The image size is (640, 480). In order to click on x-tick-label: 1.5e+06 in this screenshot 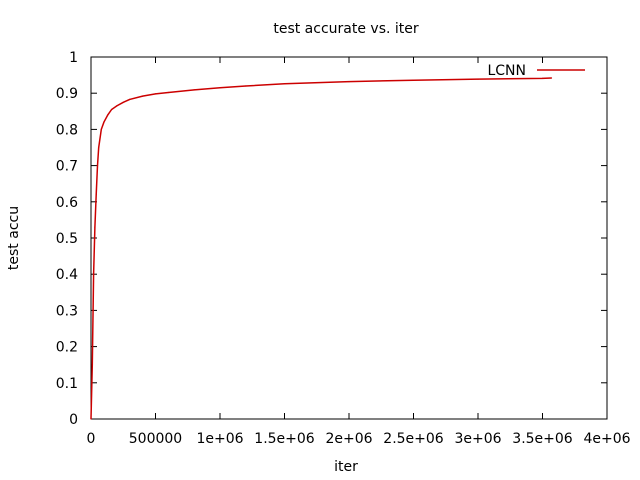, I will do `click(284, 439)`.